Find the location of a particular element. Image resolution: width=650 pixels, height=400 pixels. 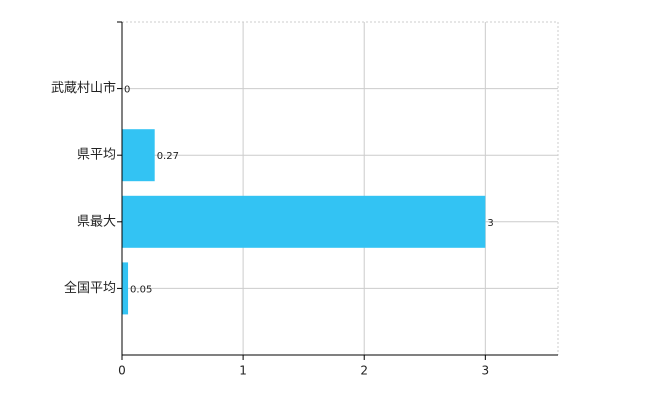

x-tick-label: 2 is located at coordinates (364, 371).